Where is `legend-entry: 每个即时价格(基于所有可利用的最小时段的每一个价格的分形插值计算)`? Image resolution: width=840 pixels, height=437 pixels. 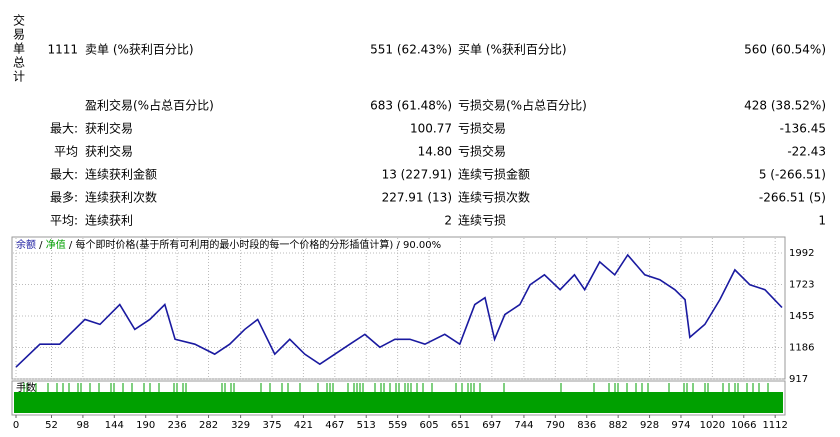
legend-entry: 每个即时价格(基于所有可利用的最小时段的每一个价格的分形插值计算) is located at coordinates (234, 244).